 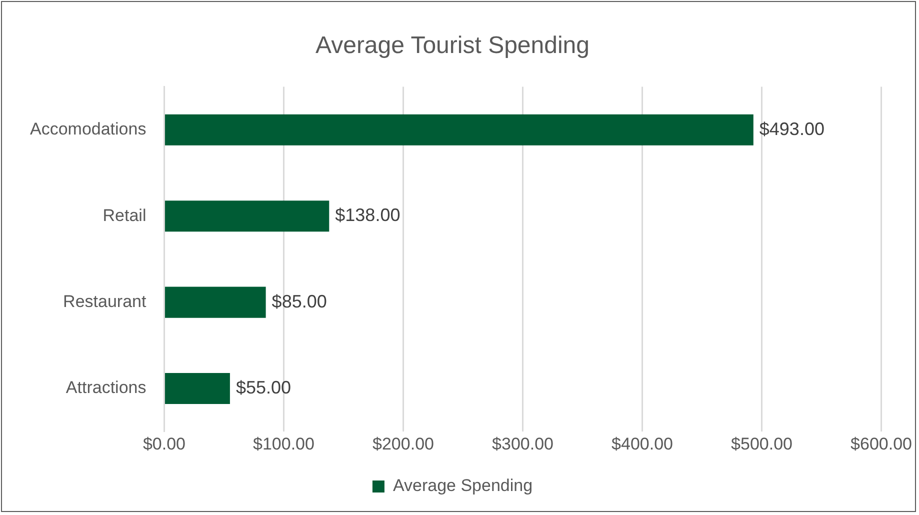 What do you see at coordinates (453, 46) in the screenshot?
I see `chart-title: Average Tourist Spending` at bounding box center [453, 46].